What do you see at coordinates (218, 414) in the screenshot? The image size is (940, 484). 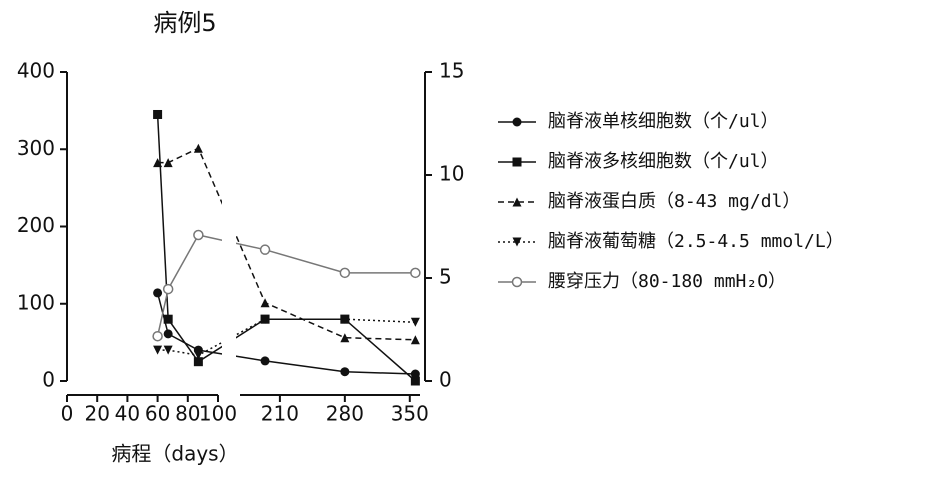 I see `x-tick-label: 100` at bounding box center [218, 414].